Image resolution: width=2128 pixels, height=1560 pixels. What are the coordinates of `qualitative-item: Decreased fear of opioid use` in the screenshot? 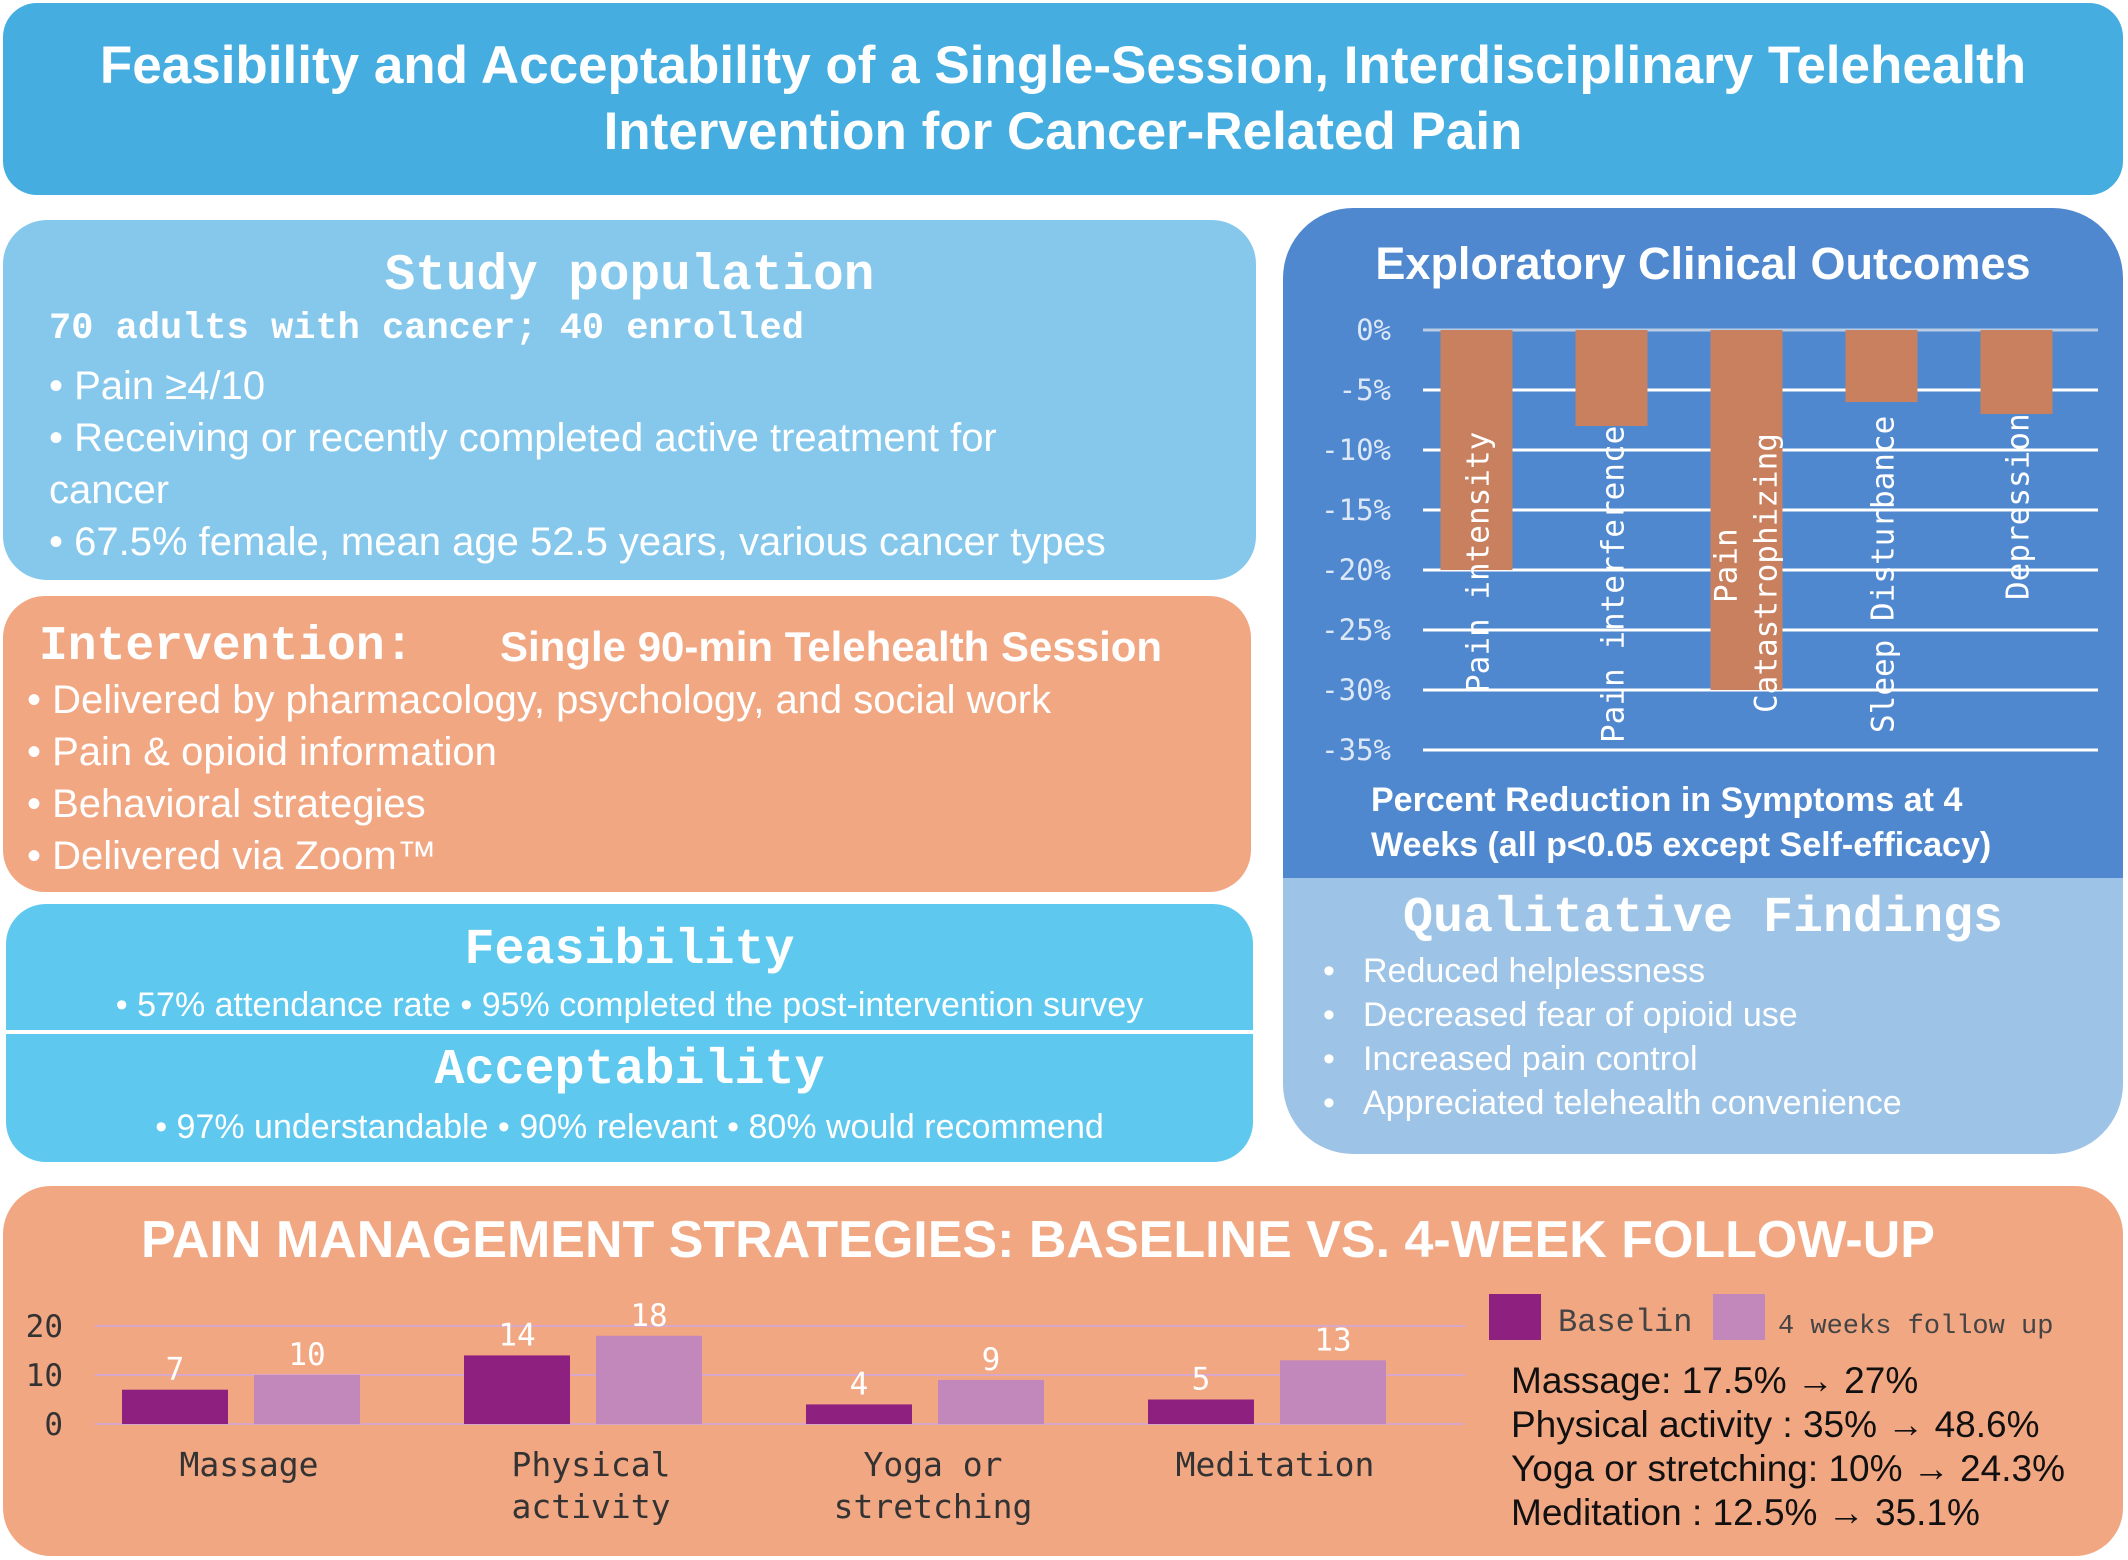 It's located at (1580, 1015).